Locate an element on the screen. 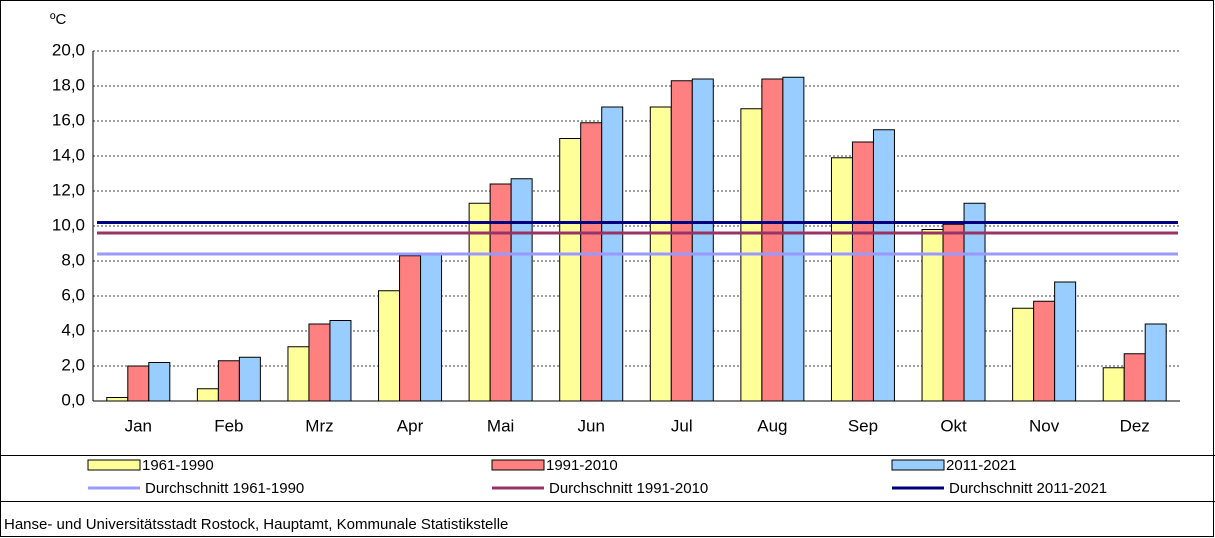 The width and height of the screenshot is (1215, 538). y-tick-label: 6,0 is located at coordinates (73, 294).